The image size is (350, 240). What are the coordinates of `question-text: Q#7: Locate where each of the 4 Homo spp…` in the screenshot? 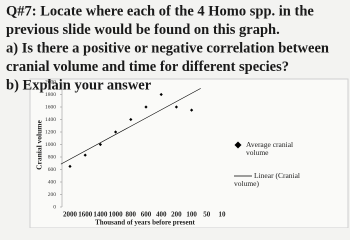 It's located at (160, 11).